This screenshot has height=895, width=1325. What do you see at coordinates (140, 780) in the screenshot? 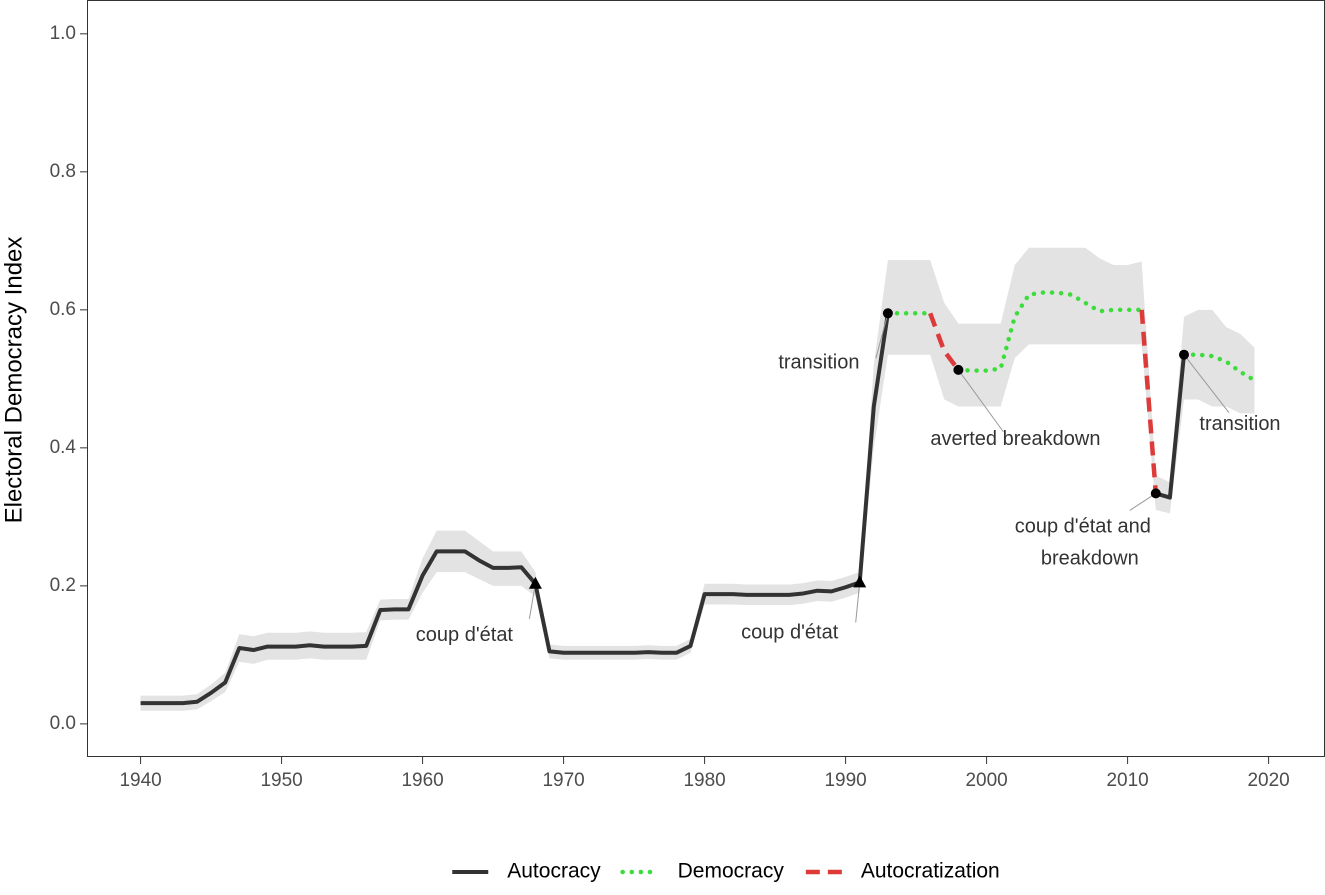
I see `x-tick-label: 1940` at bounding box center [140, 780].